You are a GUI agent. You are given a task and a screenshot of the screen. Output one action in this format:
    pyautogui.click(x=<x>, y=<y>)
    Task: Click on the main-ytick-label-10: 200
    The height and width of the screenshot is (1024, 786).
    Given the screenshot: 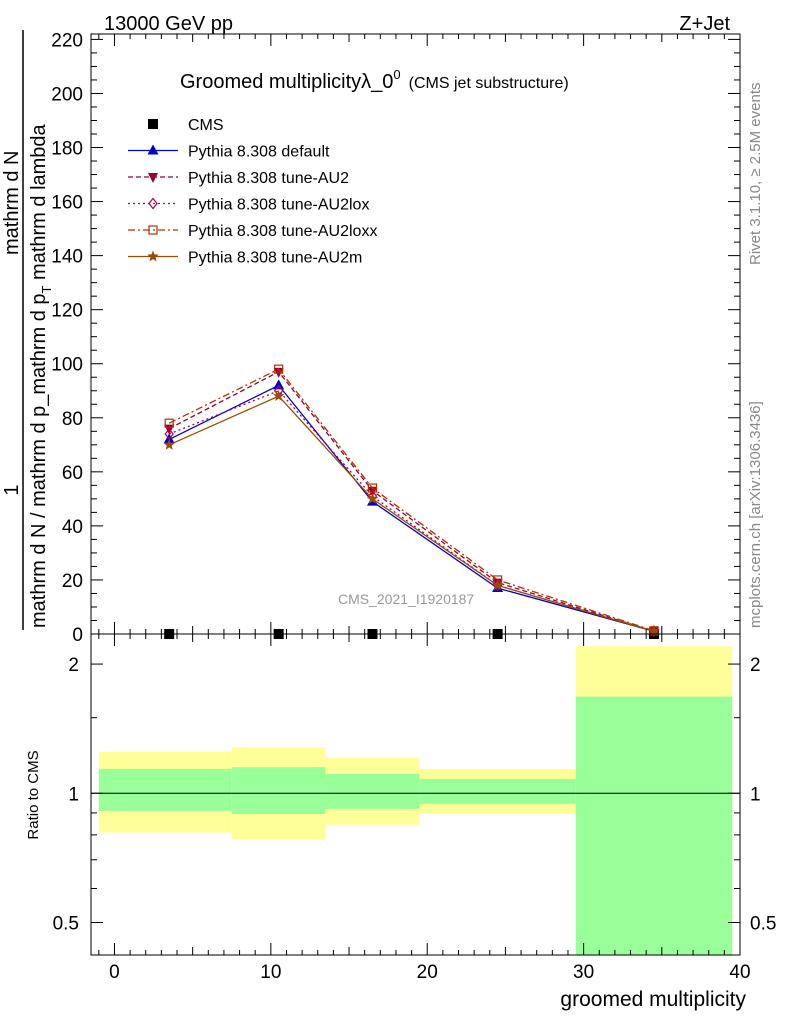 What is the action you would take?
    pyautogui.click(x=67, y=94)
    